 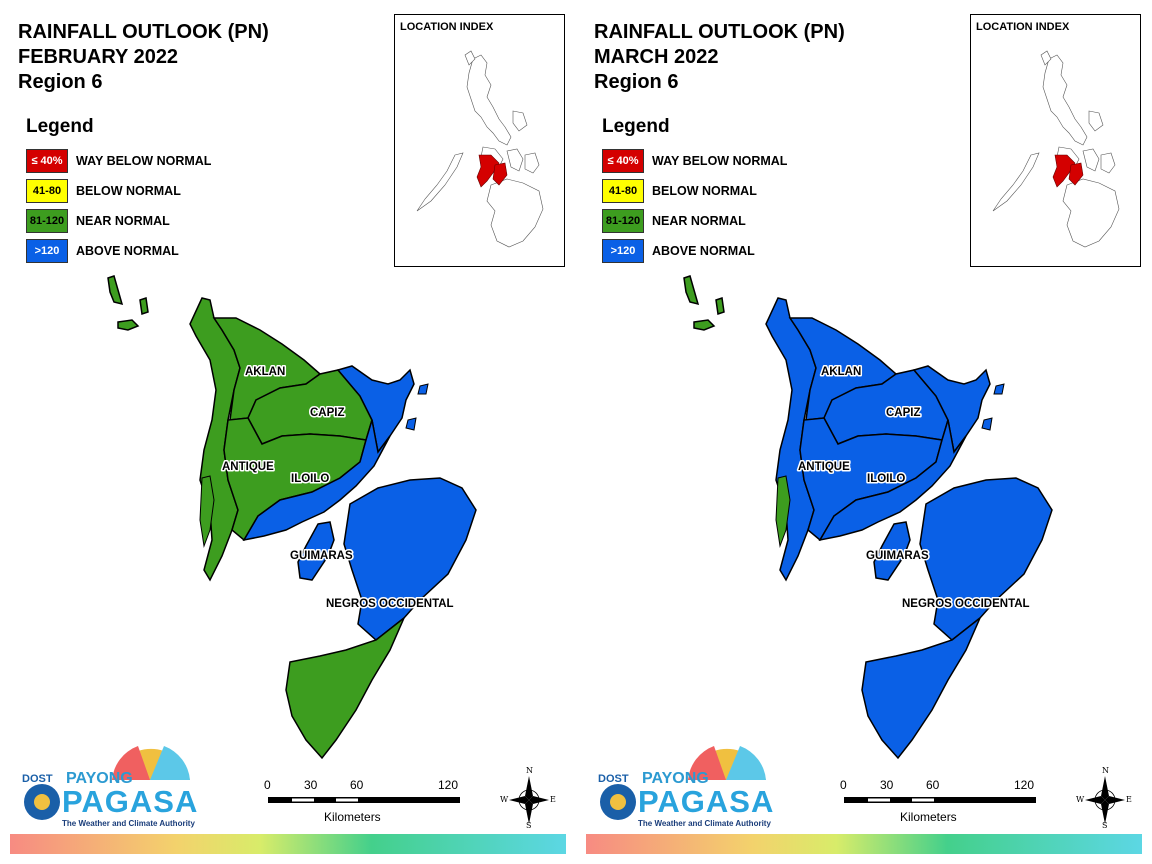 What do you see at coordinates (720, 161) in the screenshot?
I see `legend-label: WAY BELOW NORMAL` at bounding box center [720, 161].